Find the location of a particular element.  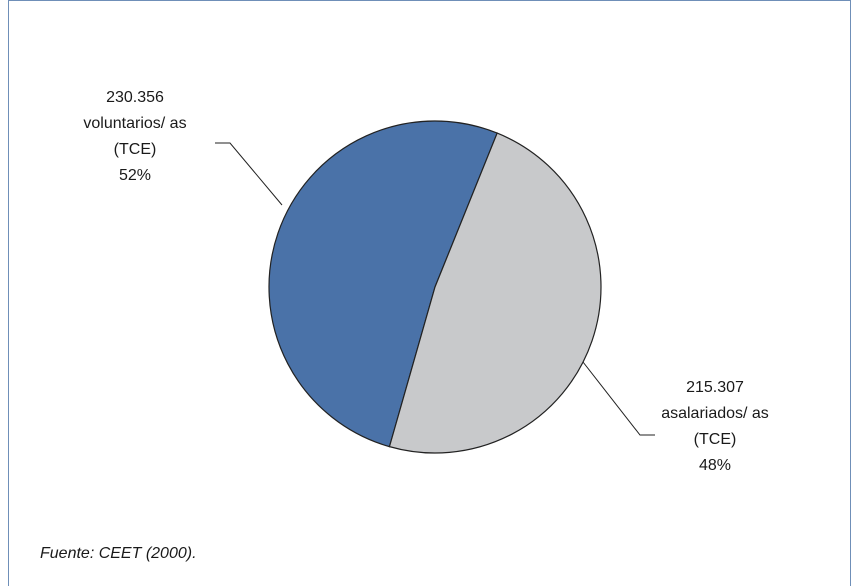

slice-value-label: 230.356 is located at coordinates (135, 97).